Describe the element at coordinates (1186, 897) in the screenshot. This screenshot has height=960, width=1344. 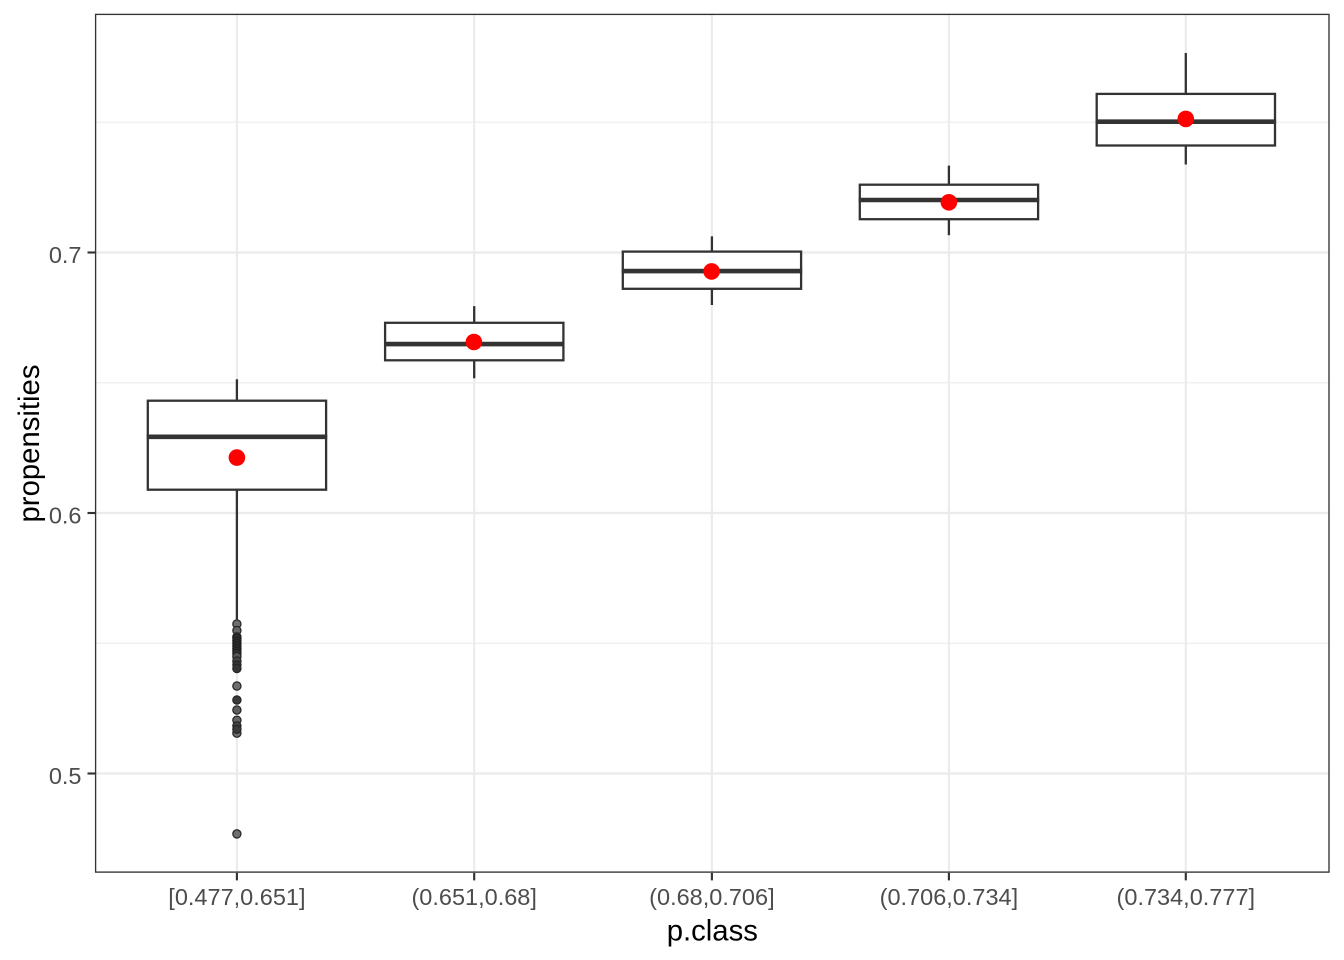
I see `svg-text: (0.734,0.777]` at that location.